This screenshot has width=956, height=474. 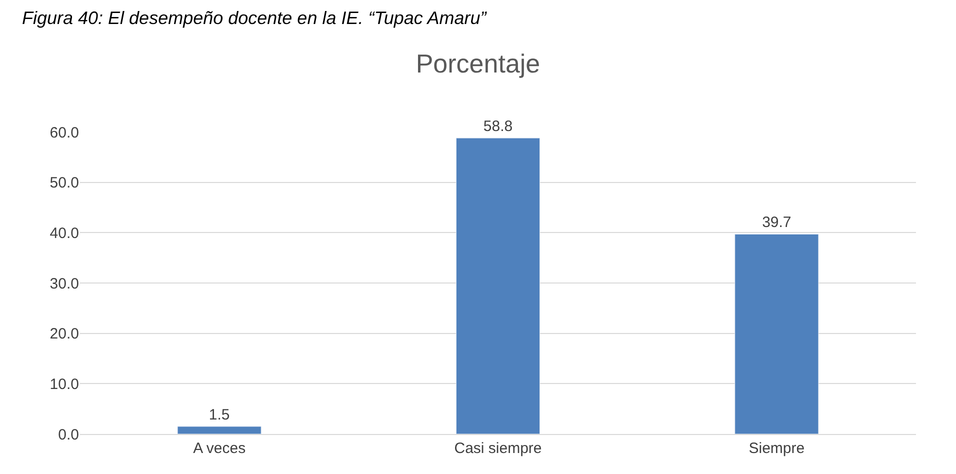 I want to click on y-tick-label: 10.0, so click(x=64, y=384).